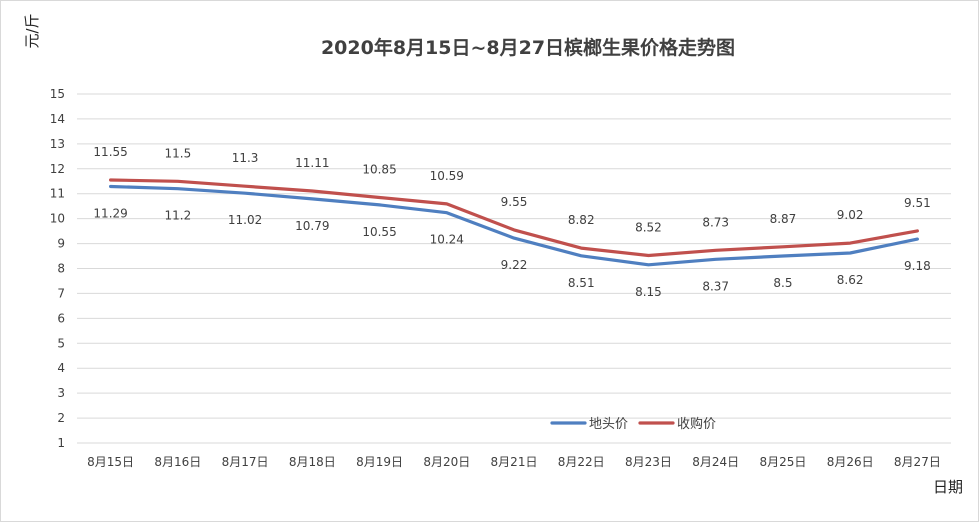  Describe the element at coordinates (379, 169) in the screenshot. I see `data-label: 10.85` at that location.